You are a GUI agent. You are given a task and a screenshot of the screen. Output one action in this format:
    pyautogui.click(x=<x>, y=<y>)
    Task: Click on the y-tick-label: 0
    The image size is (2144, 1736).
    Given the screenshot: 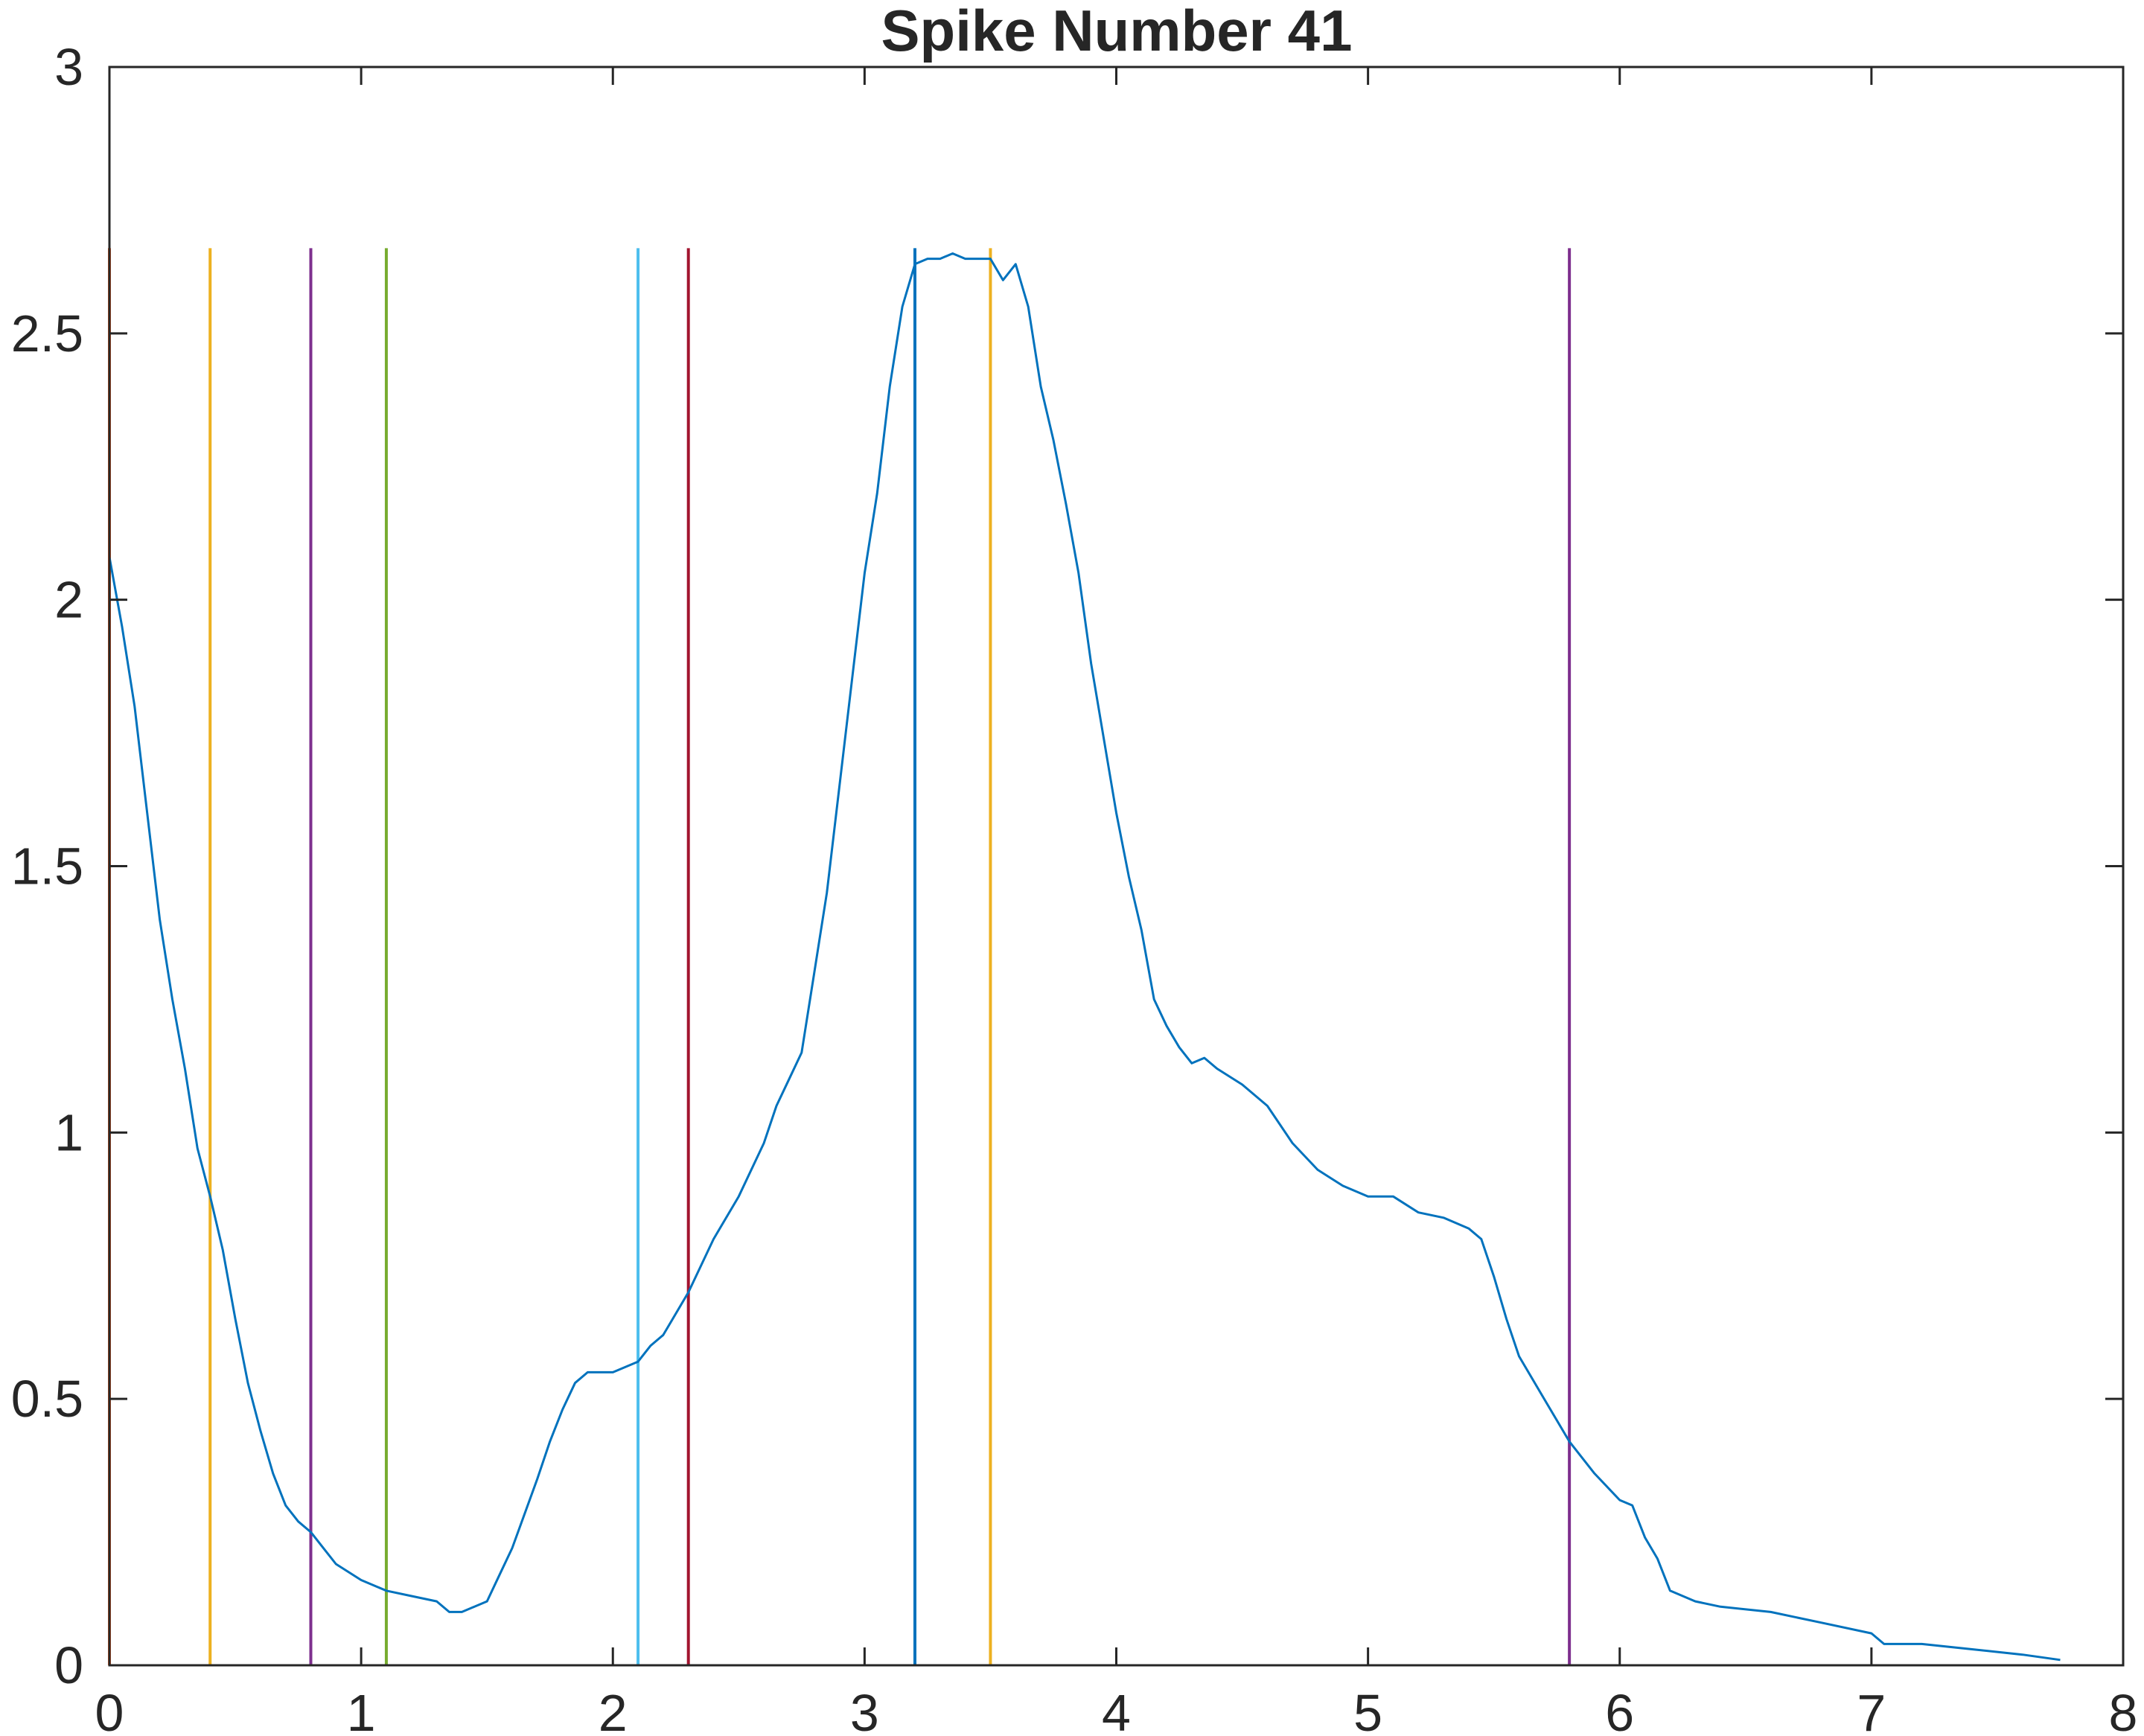 What is the action you would take?
    pyautogui.click(x=68, y=1665)
    